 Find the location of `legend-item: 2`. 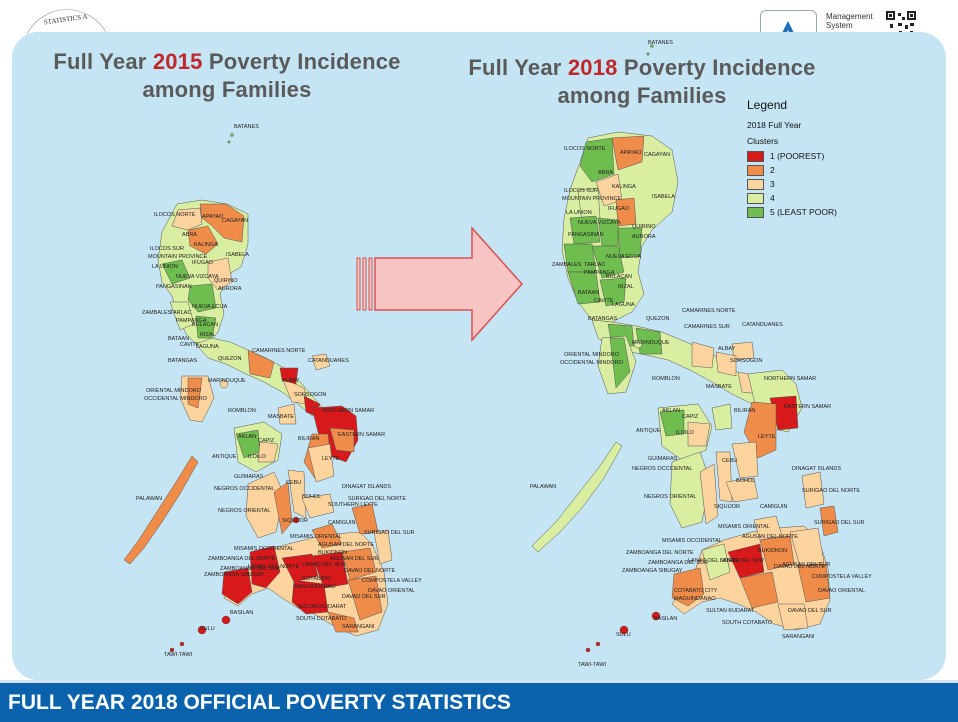

legend-item: 2 is located at coordinates (817, 170).